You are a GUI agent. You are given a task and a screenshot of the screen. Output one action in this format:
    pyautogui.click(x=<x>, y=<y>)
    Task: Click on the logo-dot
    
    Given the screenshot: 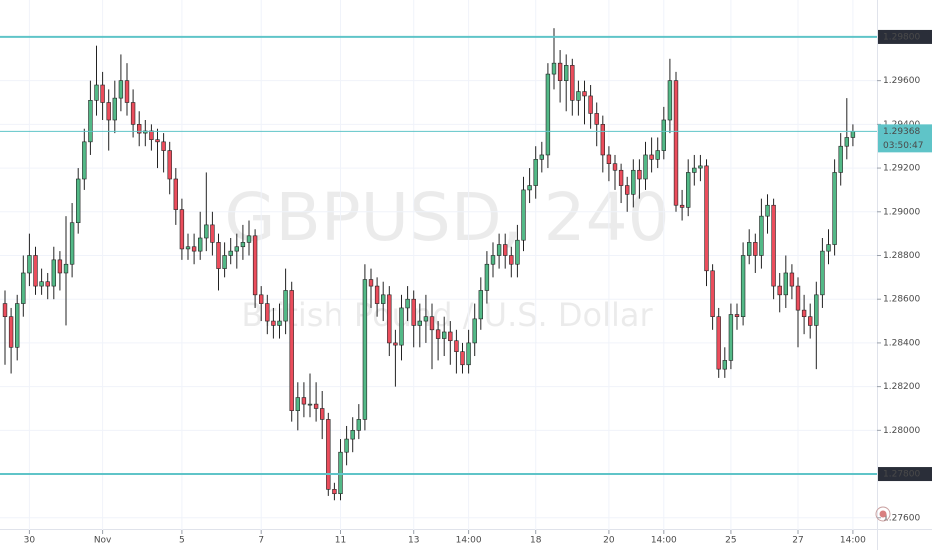 What is the action you would take?
    pyautogui.click(x=883, y=514)
    